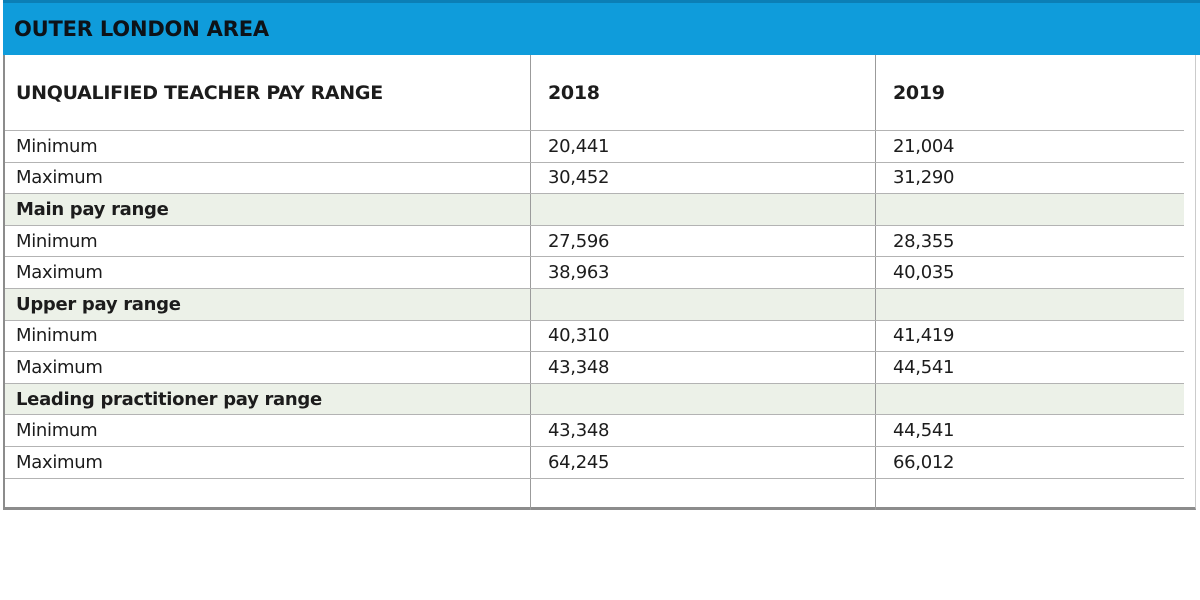 This screenshot has width=1200, height=600. I want to click on table-row: Maximum 43,348 44,541, so click(594, 368).